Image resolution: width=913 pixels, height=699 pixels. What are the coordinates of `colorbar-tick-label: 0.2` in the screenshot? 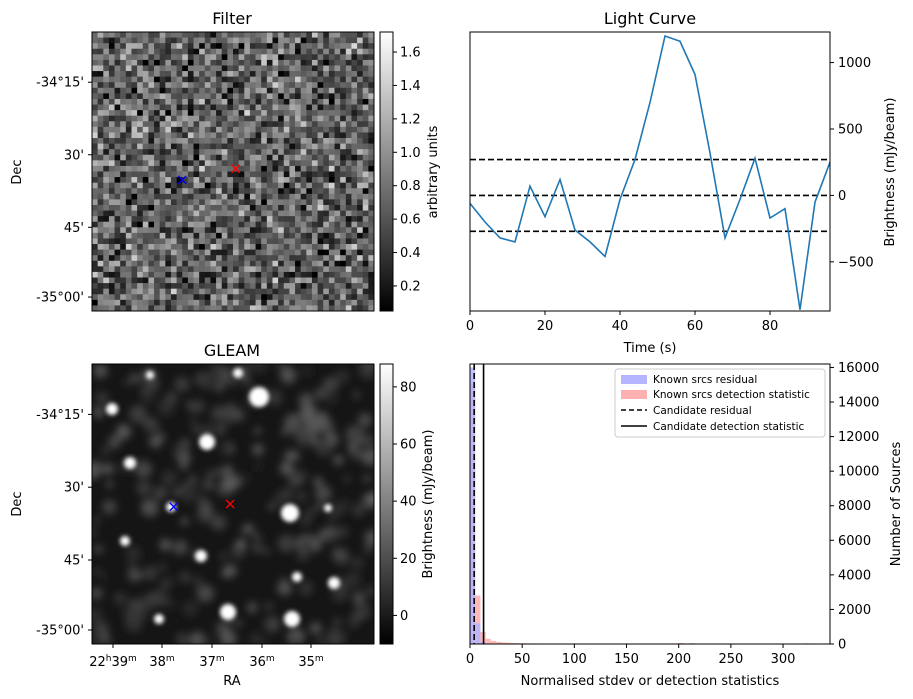 It's located at (410, 286).